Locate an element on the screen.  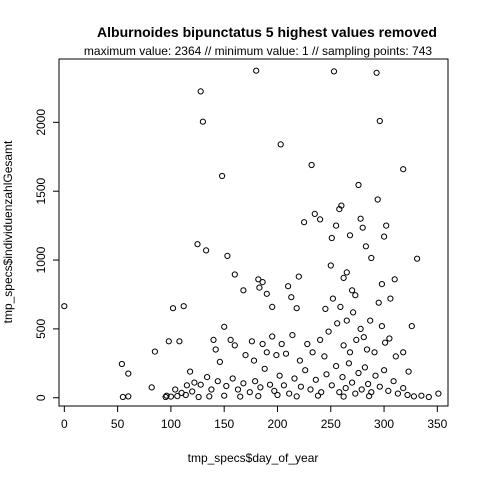
x-tick-label: 300 is located at coordinates (384, 424).